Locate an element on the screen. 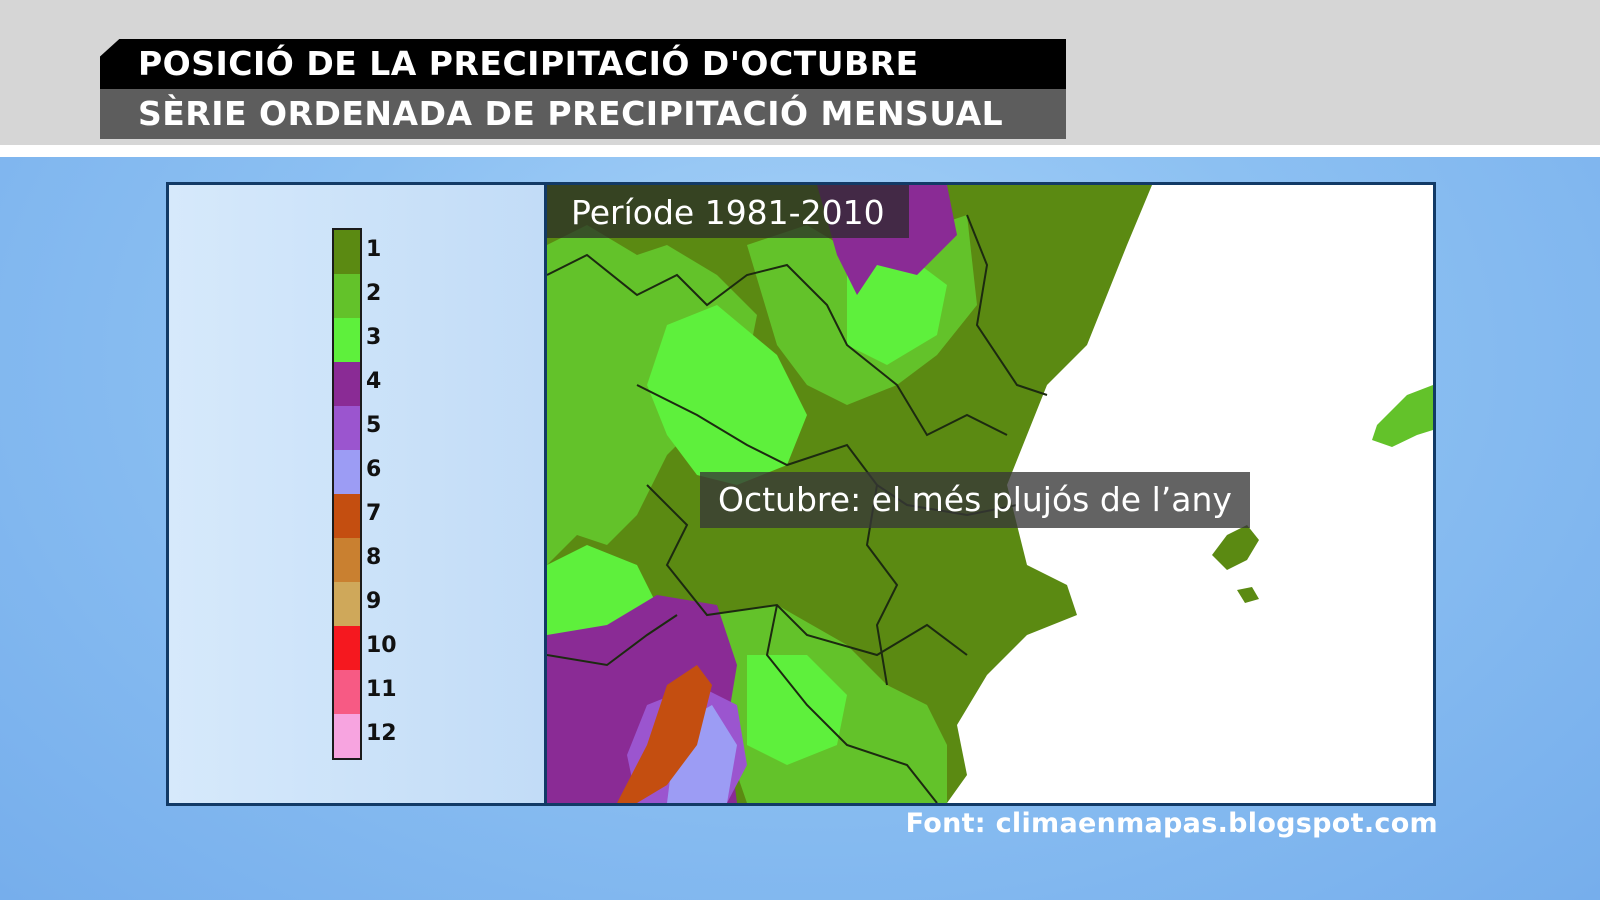 The width and height of the screenshot is (1600, 900). legend-label-4: 4 is located at coordinates (374, 381).